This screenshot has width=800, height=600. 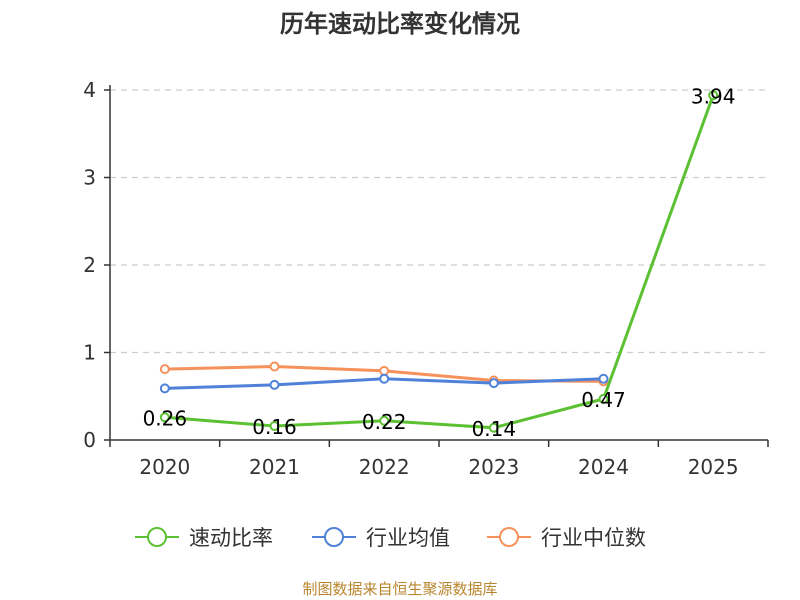 I want to click on y-tick-label: 2, so click(x=89, y=265).